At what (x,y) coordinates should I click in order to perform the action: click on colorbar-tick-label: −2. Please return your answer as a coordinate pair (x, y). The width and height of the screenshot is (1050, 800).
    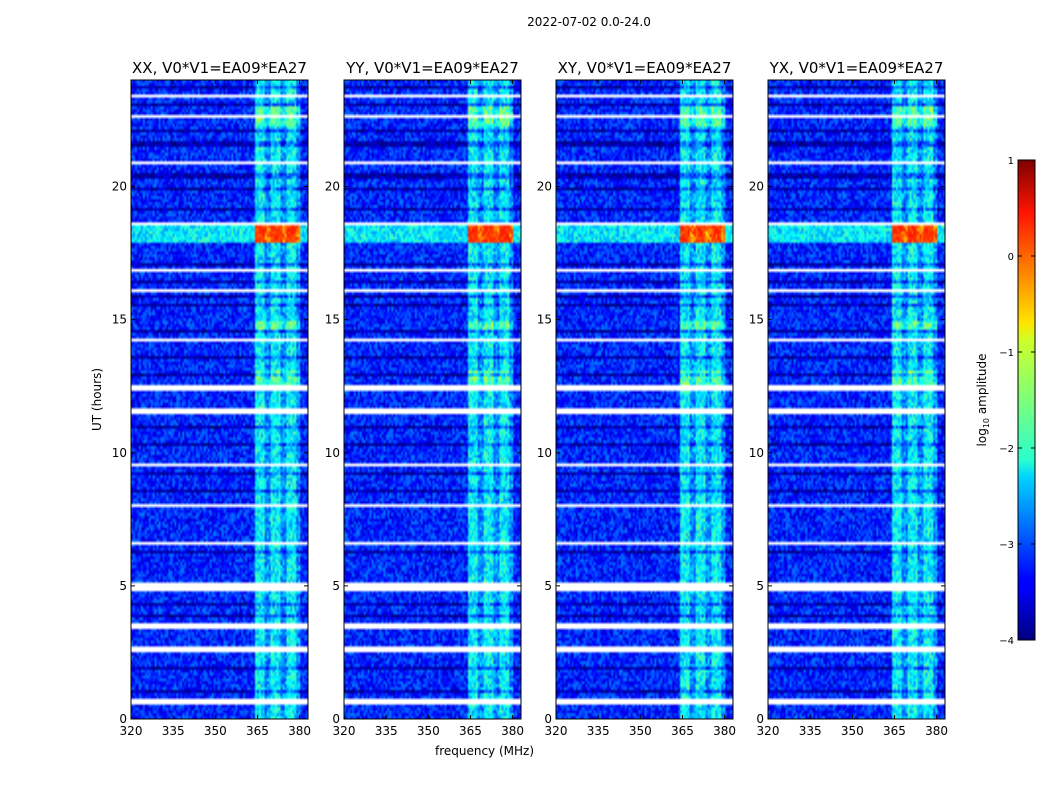
    Looking at the image, I should click on (1006, 449).